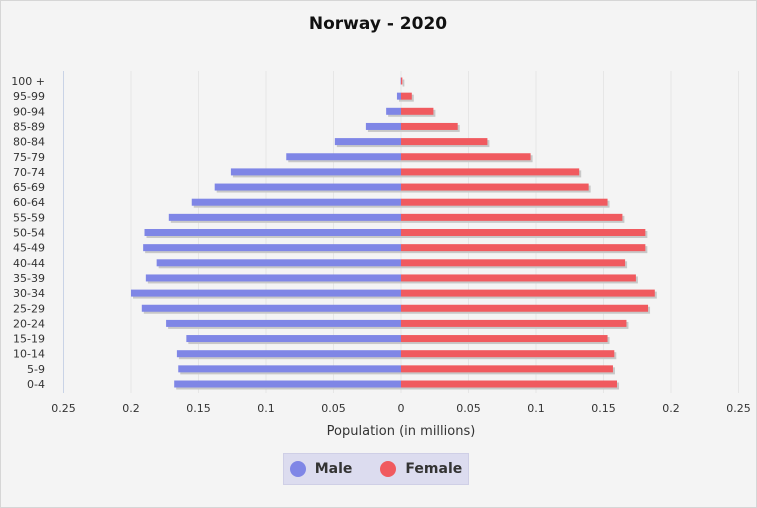  I want to click on x-axis-label: Population (in millions), so click(401, 431).